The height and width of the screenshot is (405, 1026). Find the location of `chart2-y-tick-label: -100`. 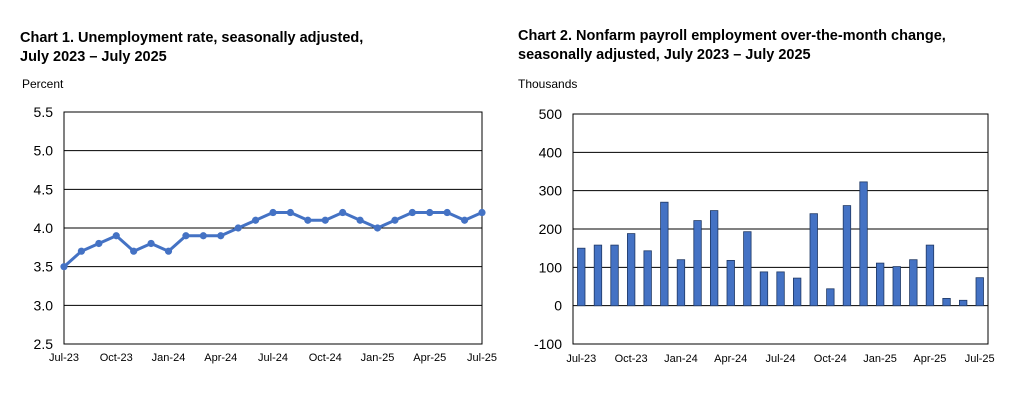

chart2-y-tick-label: -100 is located at coordinates (548, 344).